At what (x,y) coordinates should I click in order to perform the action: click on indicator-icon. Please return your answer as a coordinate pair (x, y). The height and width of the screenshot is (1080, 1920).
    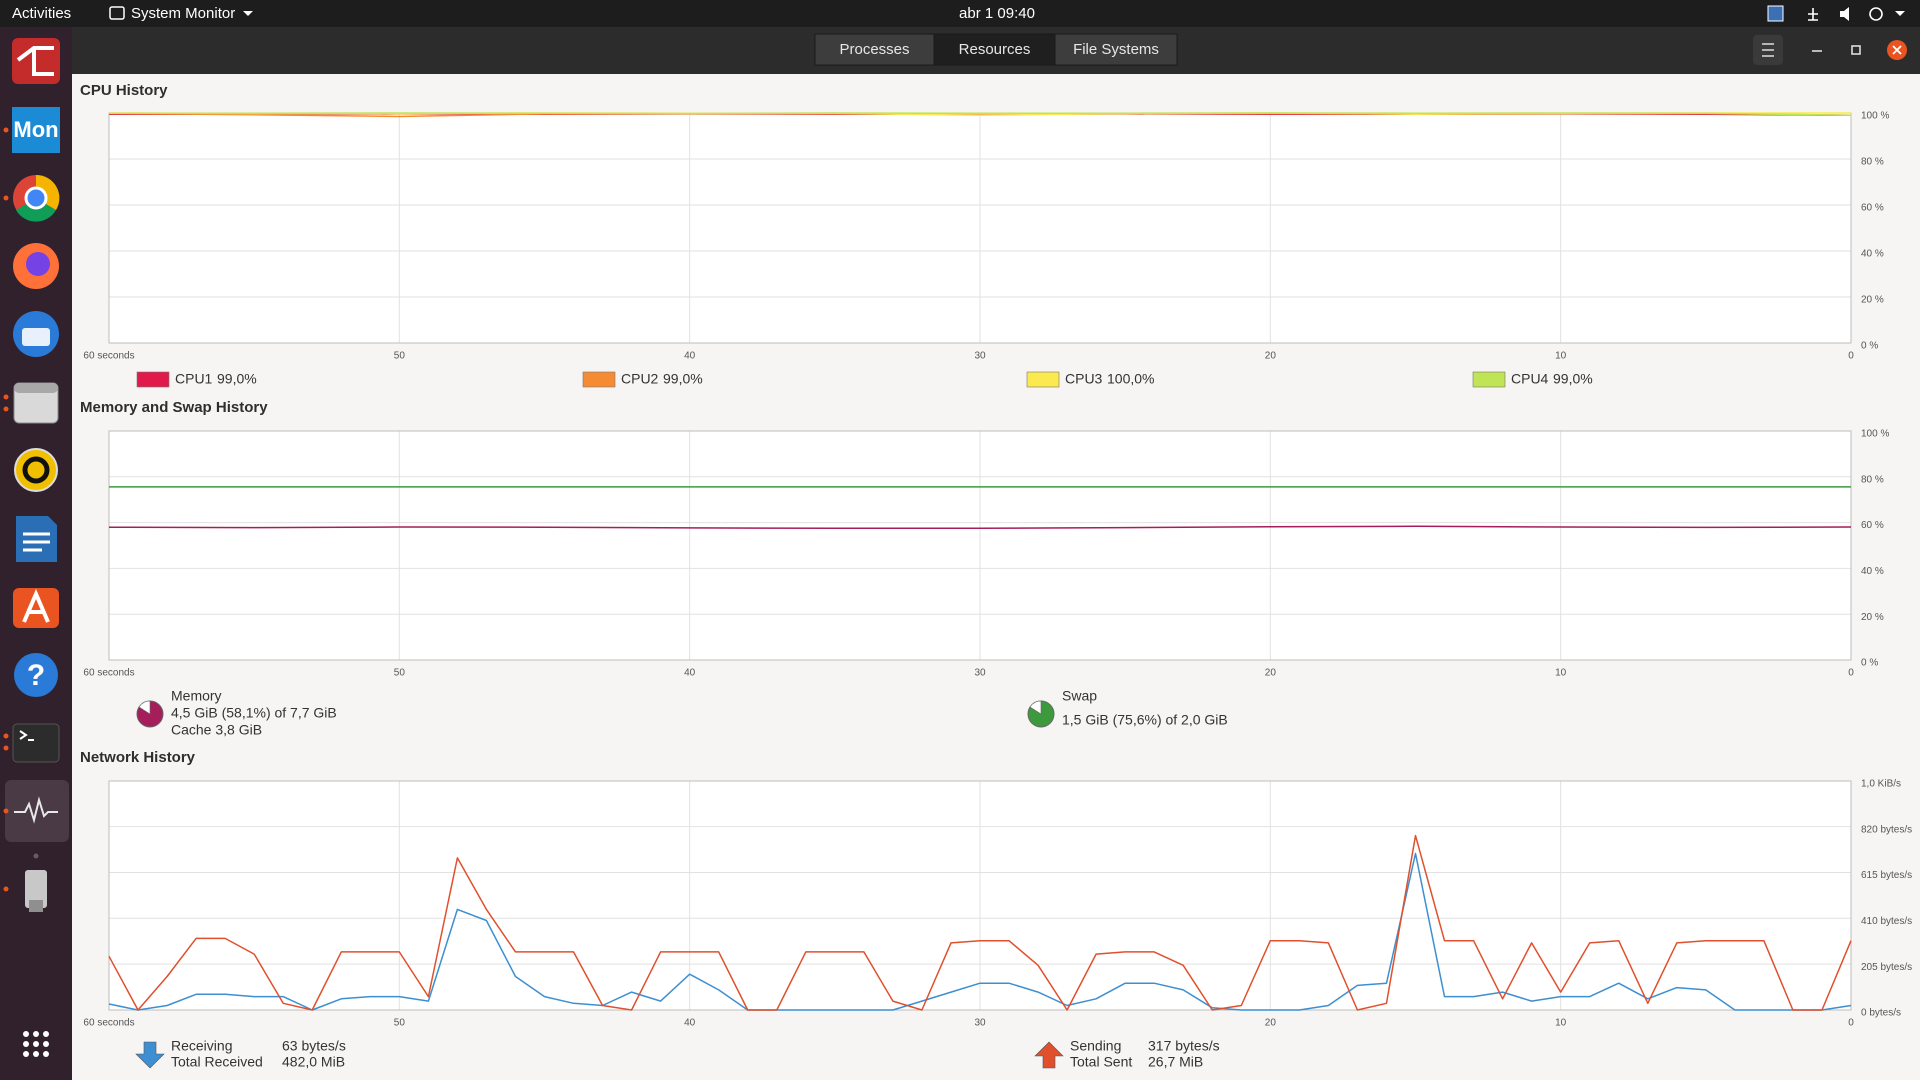
    Looking at the image, I should click on (1775, 13).